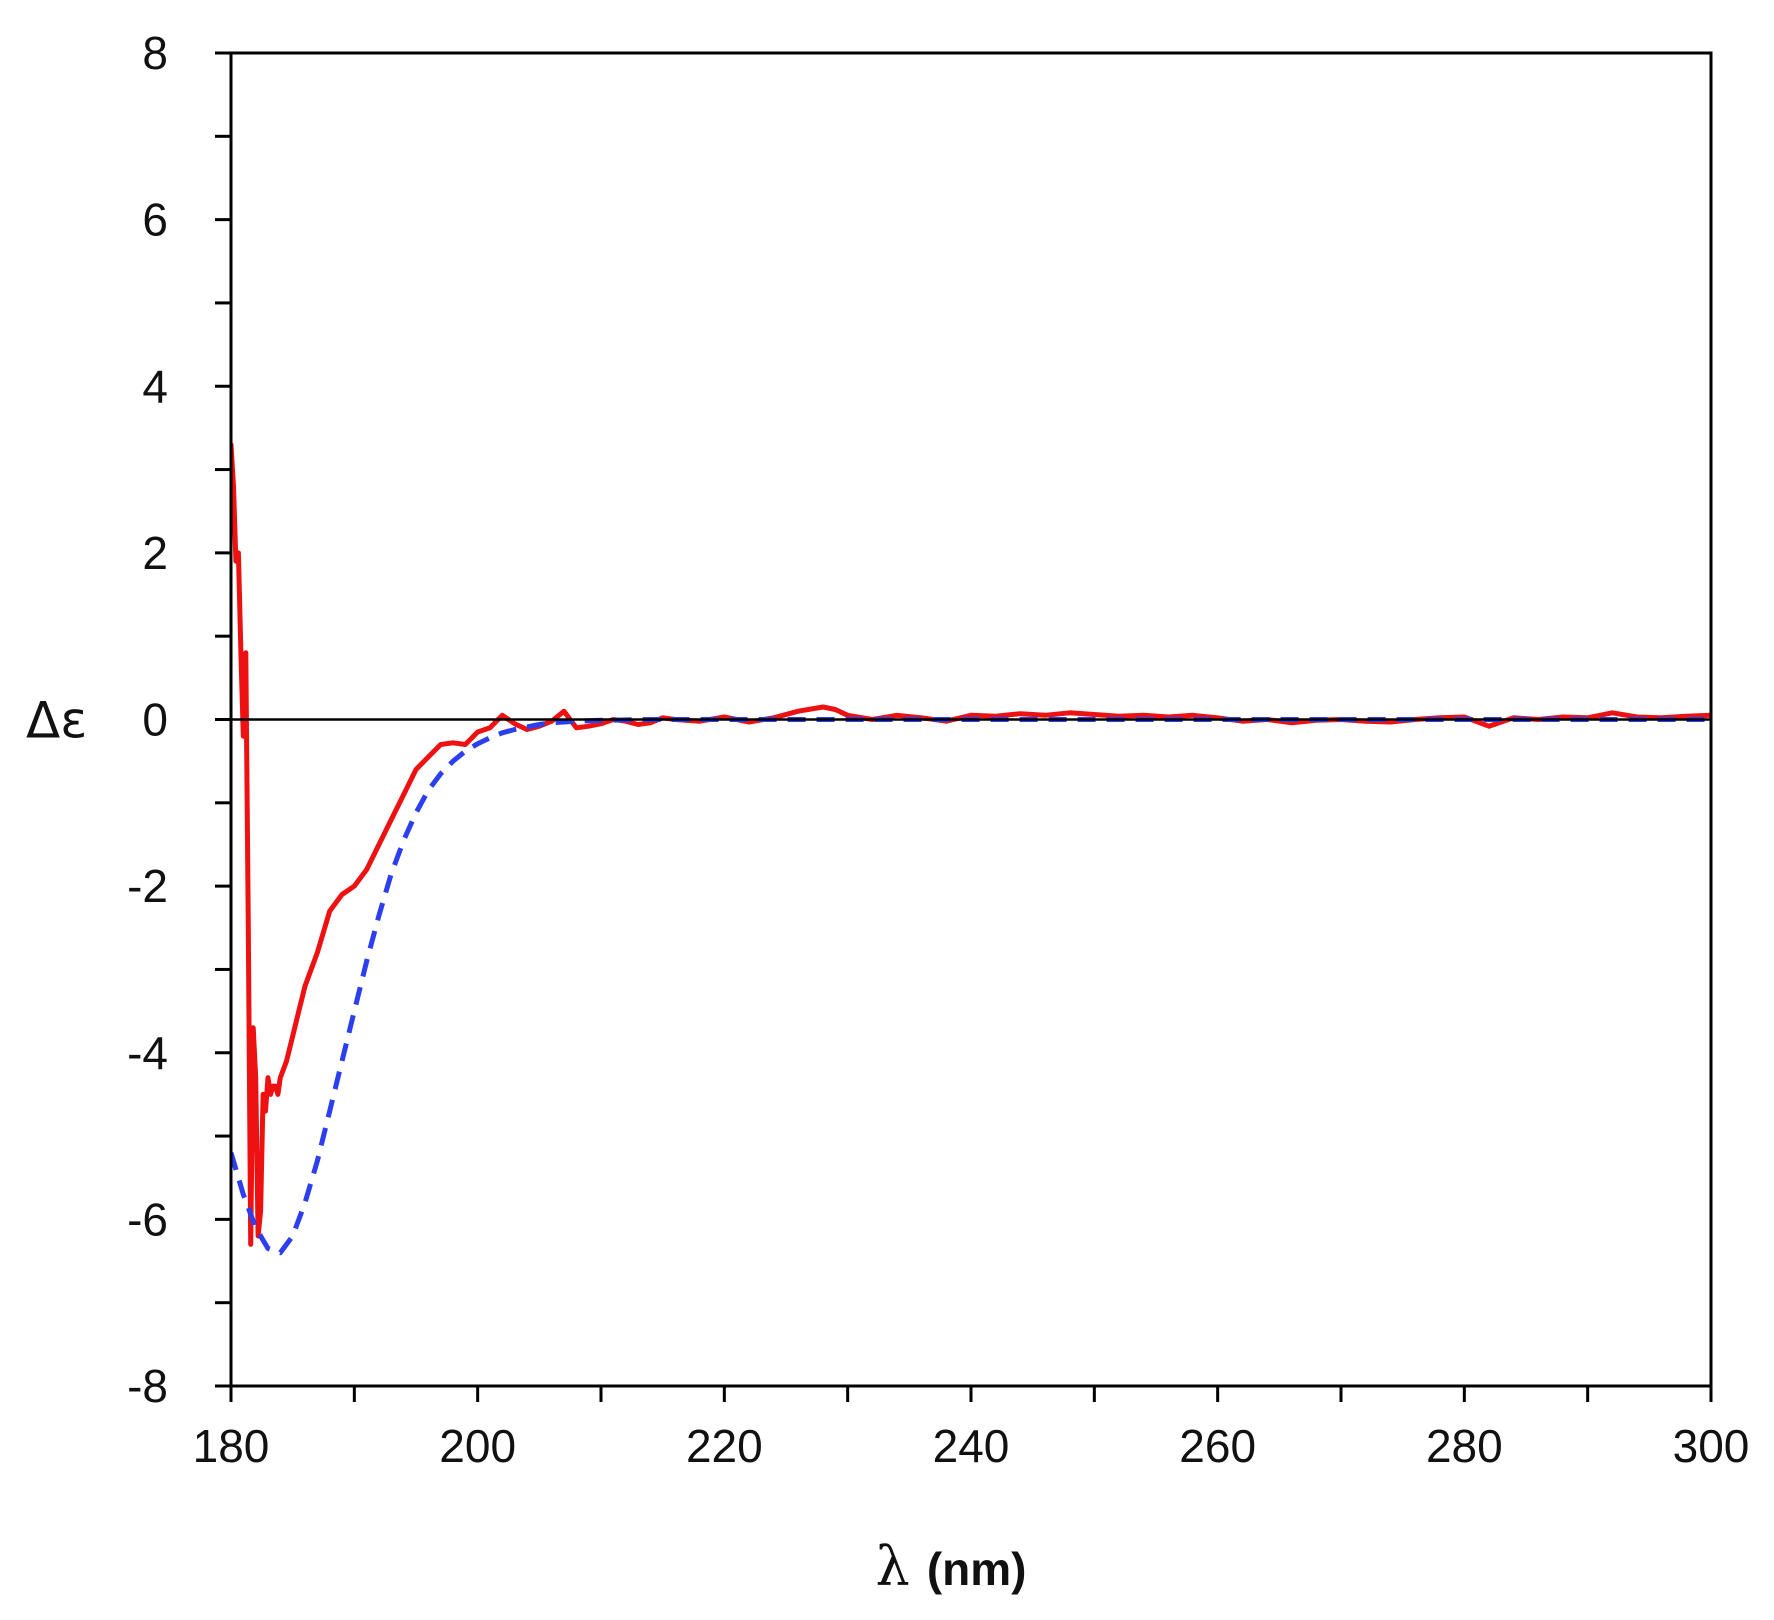  I want to click on y-axis-tick-labels: -8 -6 -4 -2 0 2 4 6 8, so click(147, 719).